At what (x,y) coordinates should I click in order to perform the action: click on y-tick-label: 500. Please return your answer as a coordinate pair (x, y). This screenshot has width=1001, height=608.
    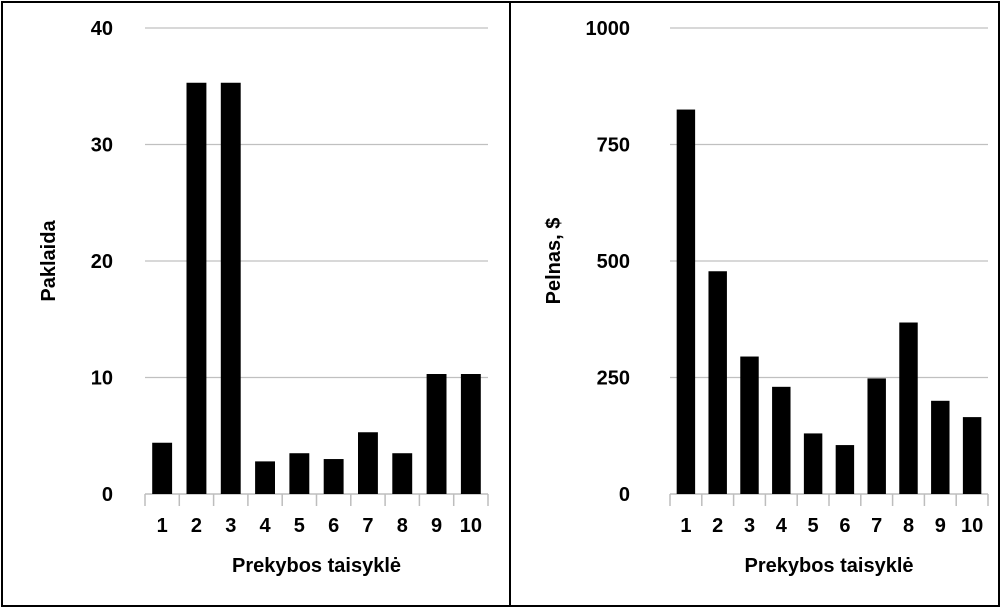
    Looking at the image, I should click on (613, 262).